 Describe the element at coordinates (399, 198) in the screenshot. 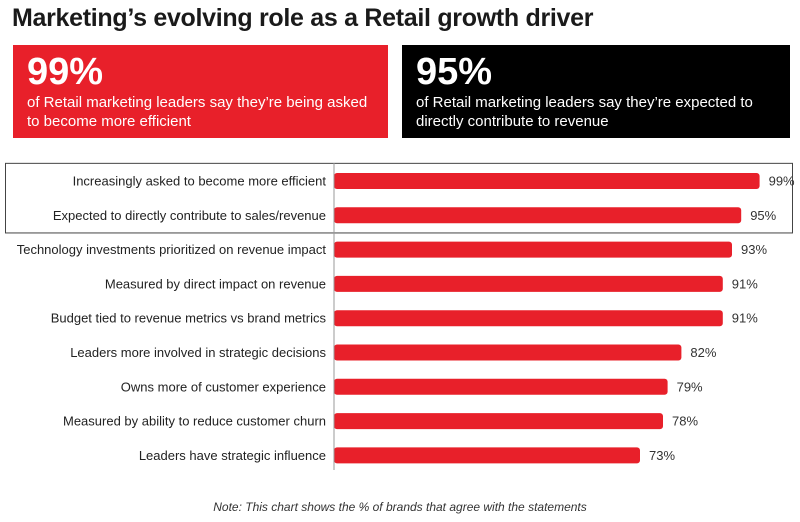

I see `highlight-box` at that location.